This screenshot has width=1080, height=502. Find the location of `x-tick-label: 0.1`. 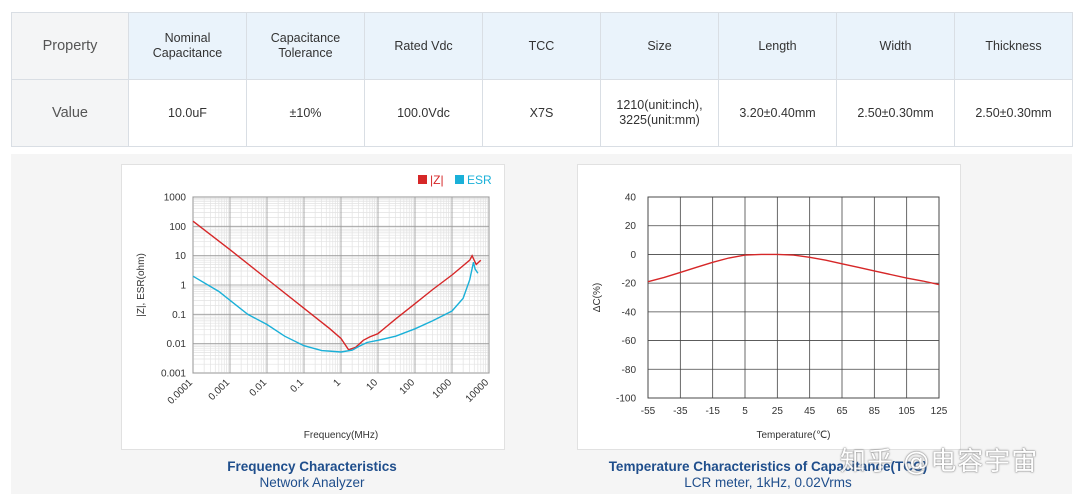

x-tick-label: 0.1 is located at coordinates (298, 386).